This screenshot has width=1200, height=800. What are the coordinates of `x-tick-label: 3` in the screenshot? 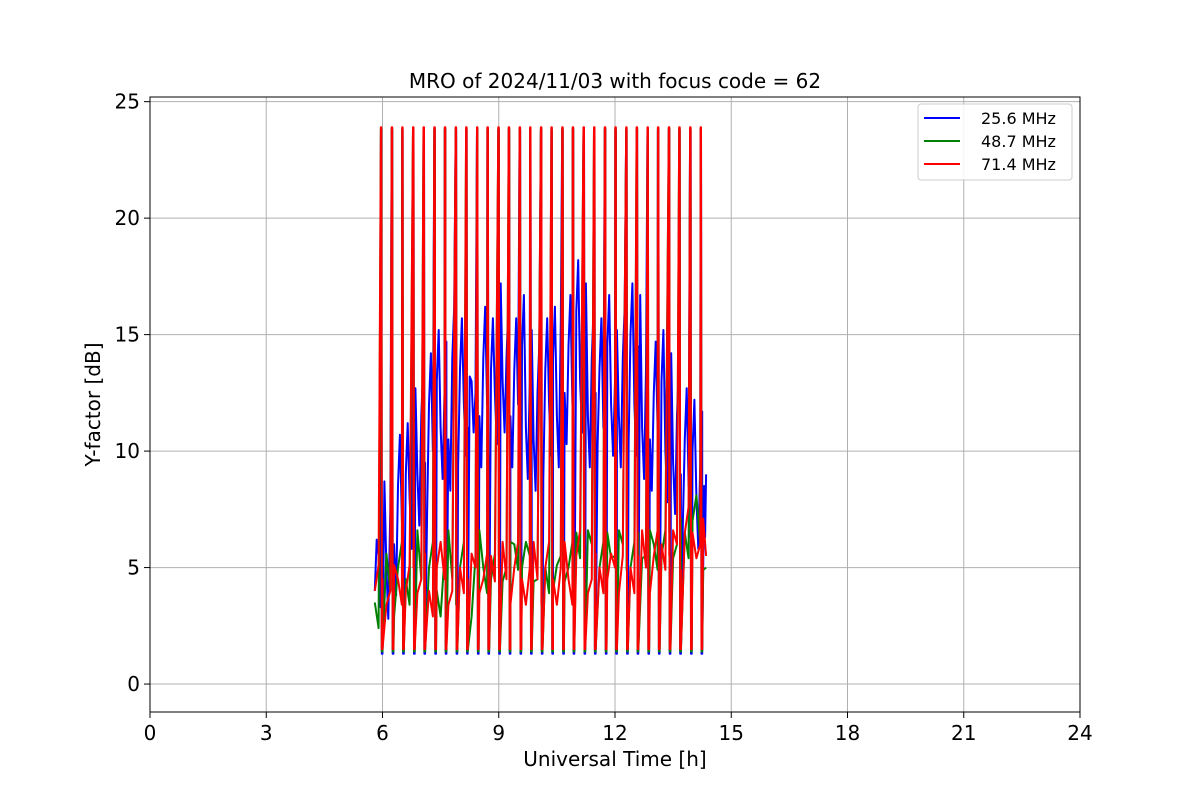 It's located at (266, 733).